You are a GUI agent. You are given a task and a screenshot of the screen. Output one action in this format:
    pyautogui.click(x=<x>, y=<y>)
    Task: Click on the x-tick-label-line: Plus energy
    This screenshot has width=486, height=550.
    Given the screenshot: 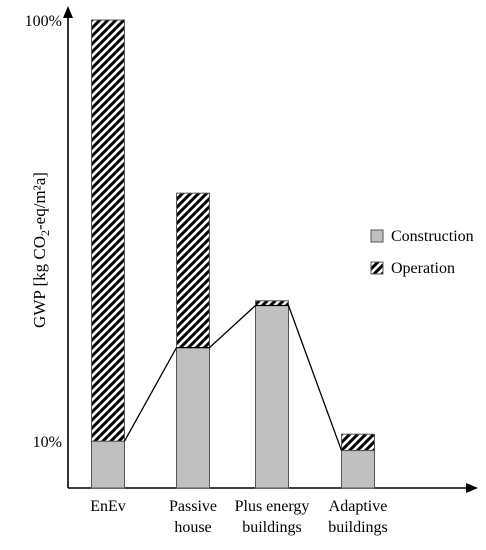 What is the action you would take?
    pyautogui.click(x=272, y=506)
    